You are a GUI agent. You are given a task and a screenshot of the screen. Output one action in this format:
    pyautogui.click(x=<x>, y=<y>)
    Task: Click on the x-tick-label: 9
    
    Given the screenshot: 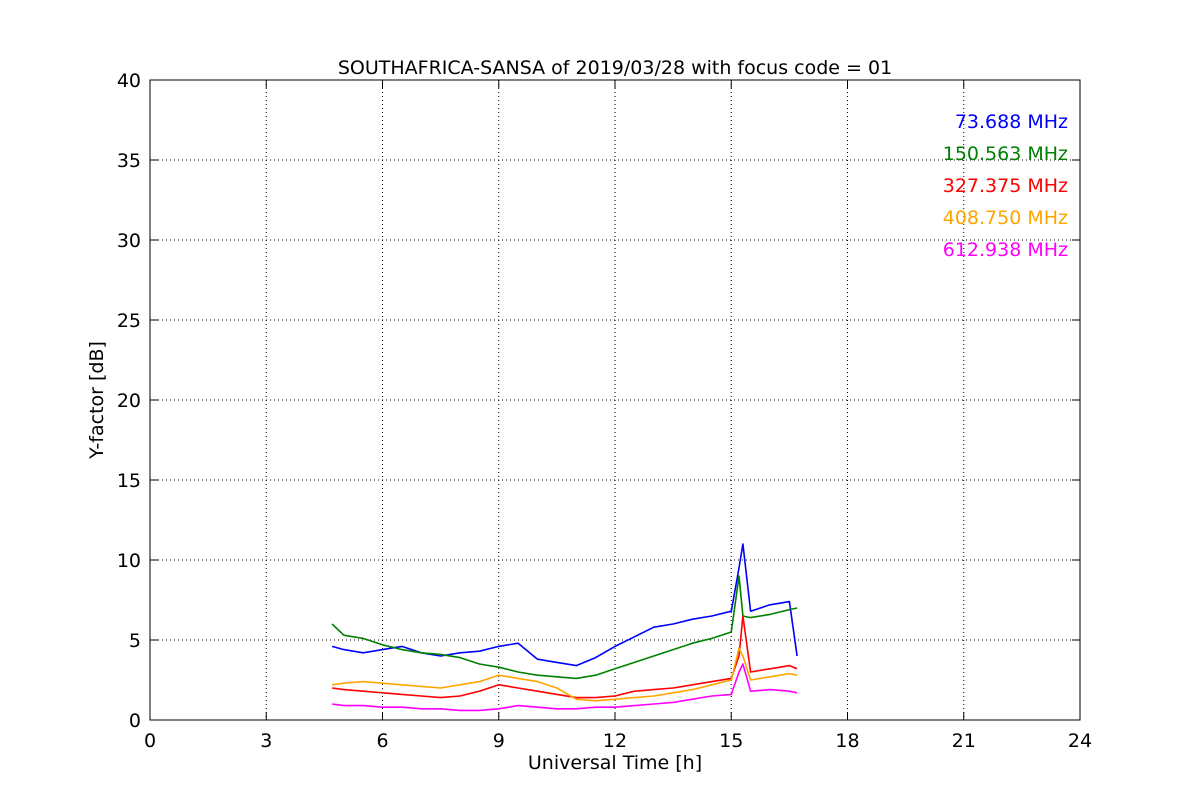 What is the action you would take?
    pyautogui.click(x=499, y=741)
    